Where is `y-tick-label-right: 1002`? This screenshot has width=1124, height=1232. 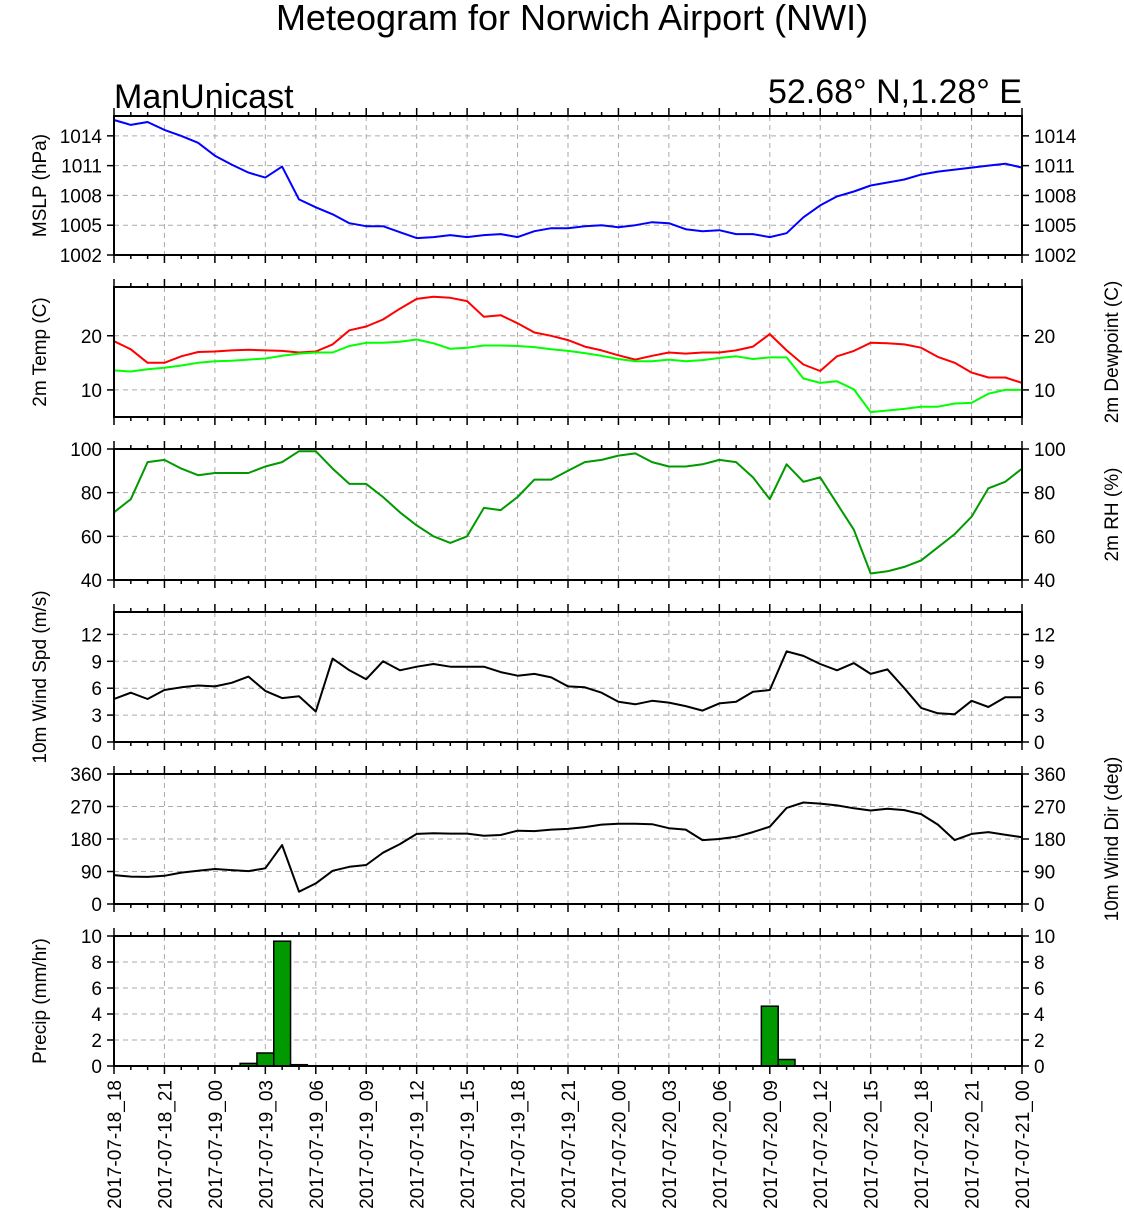 y-tick-label-right: 1002 is located at coordinates (1055, 256).